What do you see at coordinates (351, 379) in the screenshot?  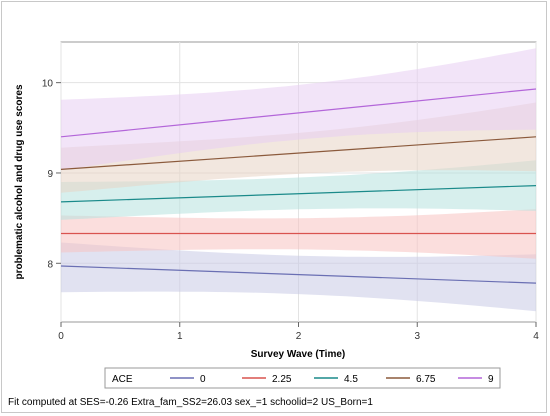 I see `legend-label: 4.5` at bounding box center [351, 379].